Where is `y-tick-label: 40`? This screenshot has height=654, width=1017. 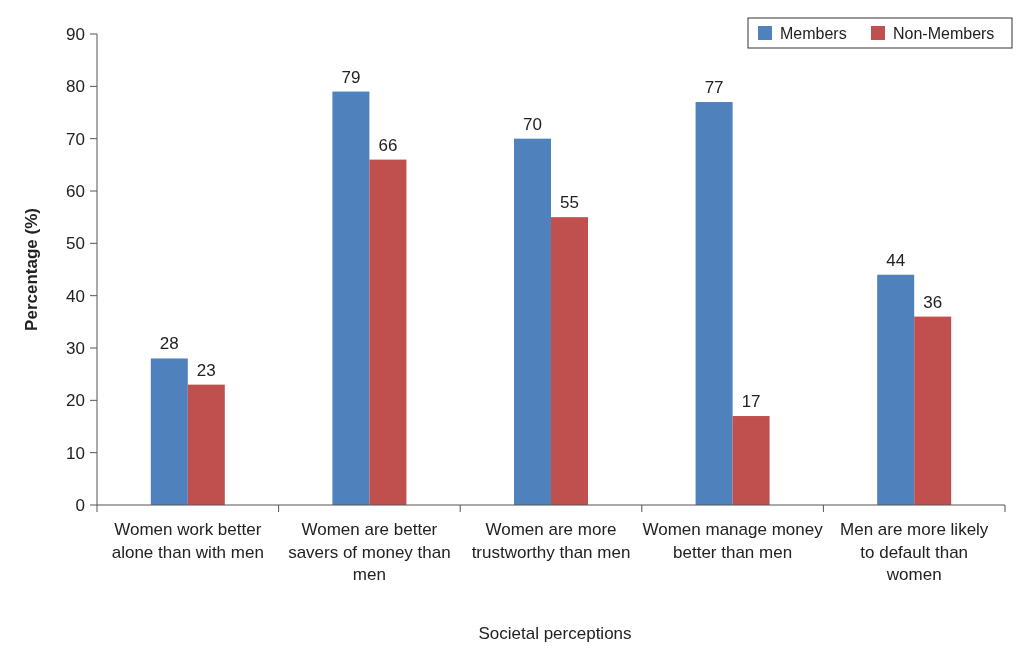 y-tick-label: 40 is located at coordinates (75, 296).